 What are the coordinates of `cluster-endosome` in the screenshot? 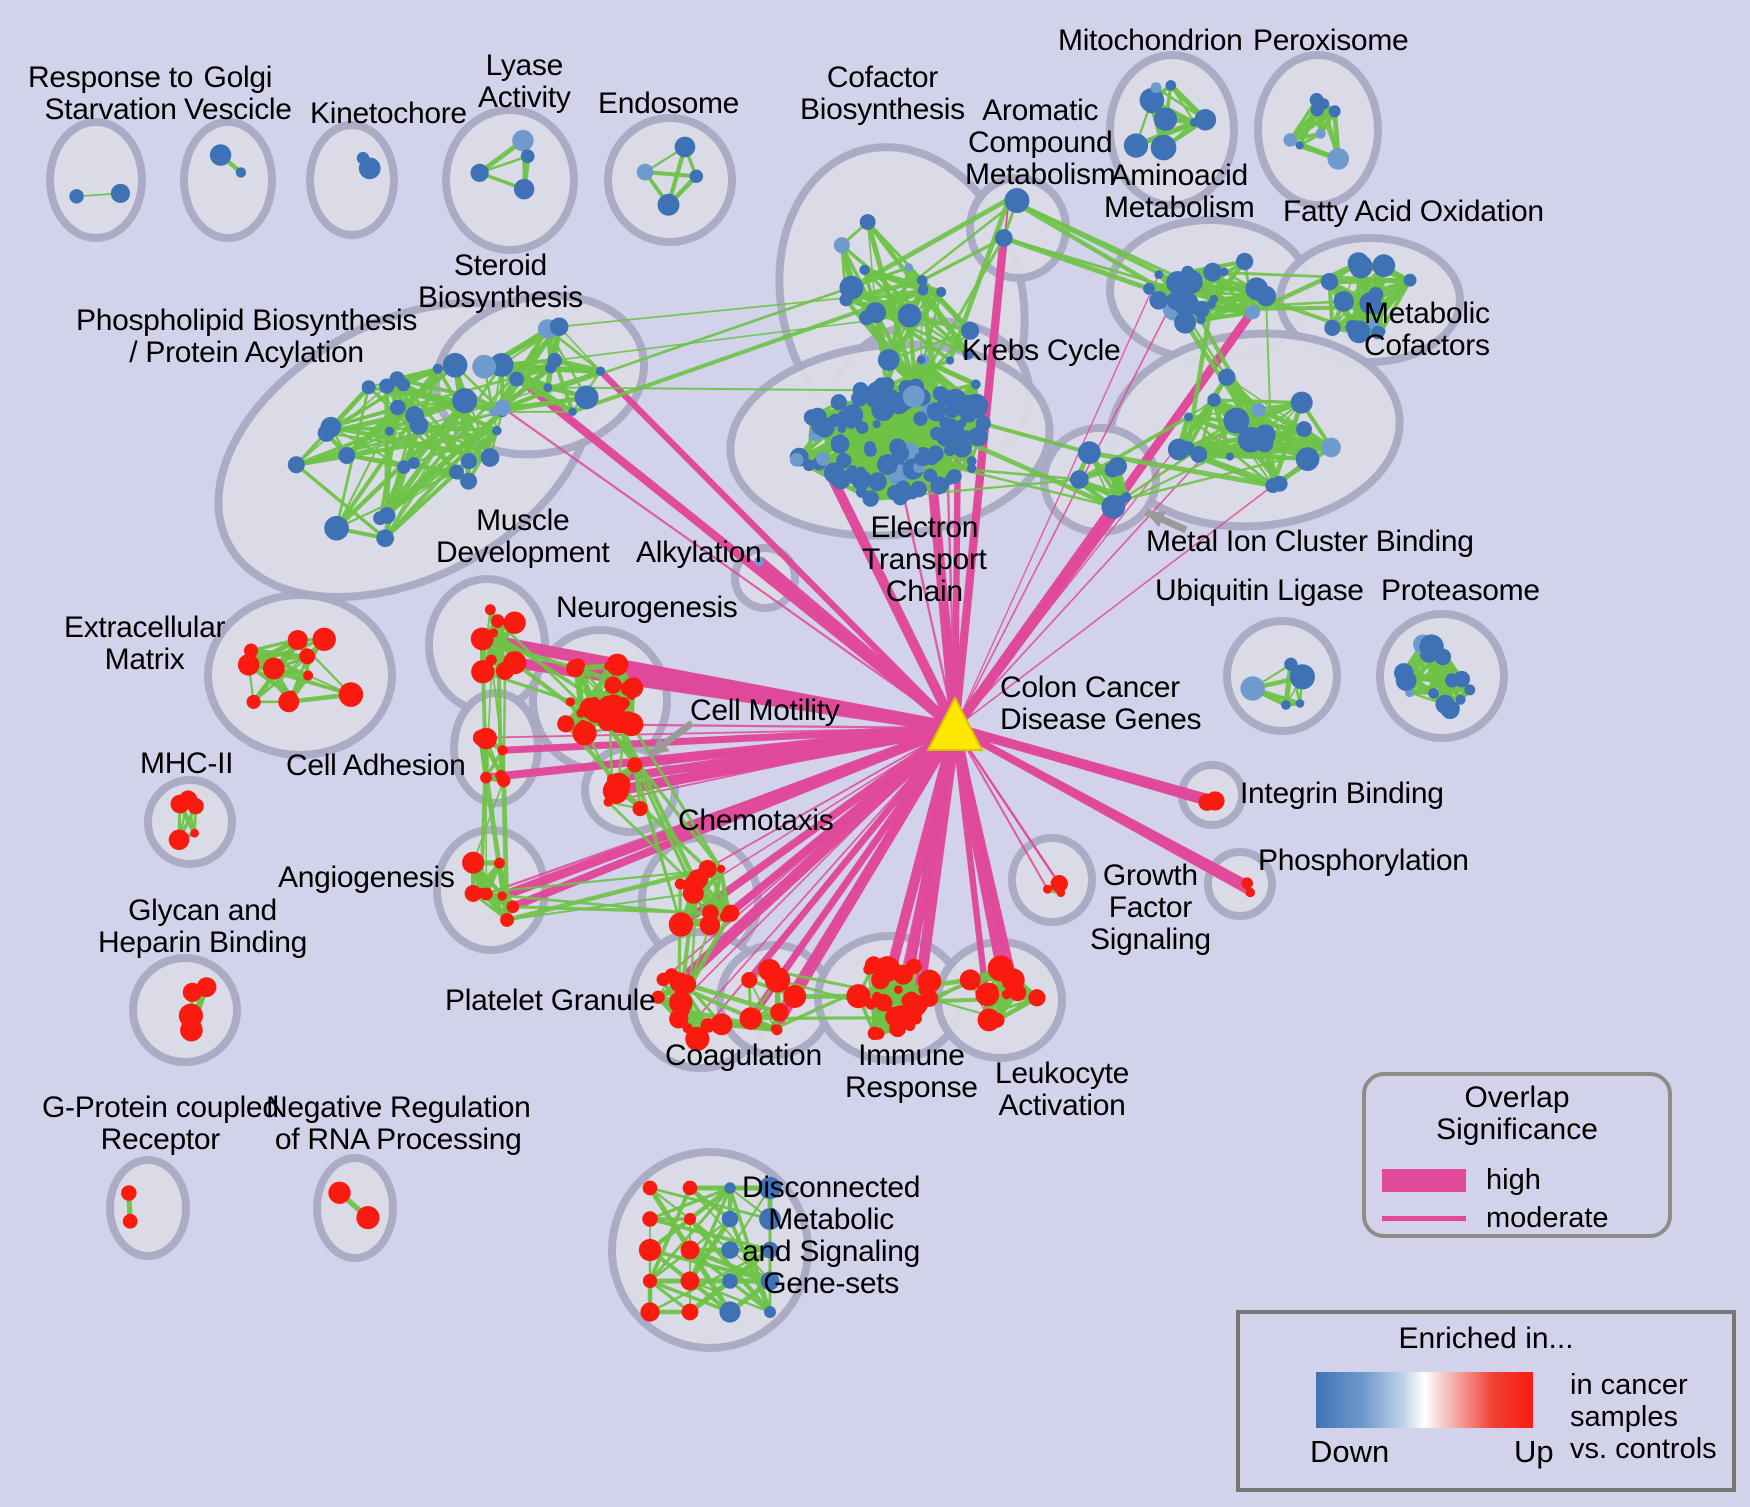 It's located at (670, 180).